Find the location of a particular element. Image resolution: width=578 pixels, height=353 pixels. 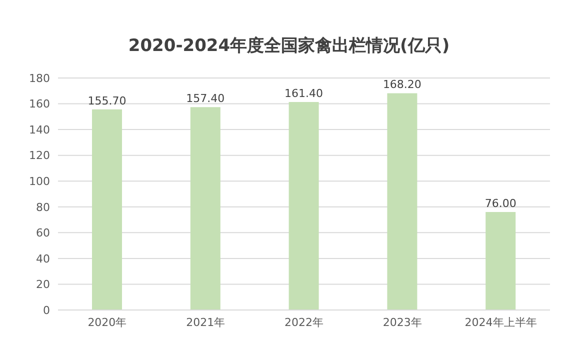

y-tick-label: 40 is located at coordinates (43, 259).